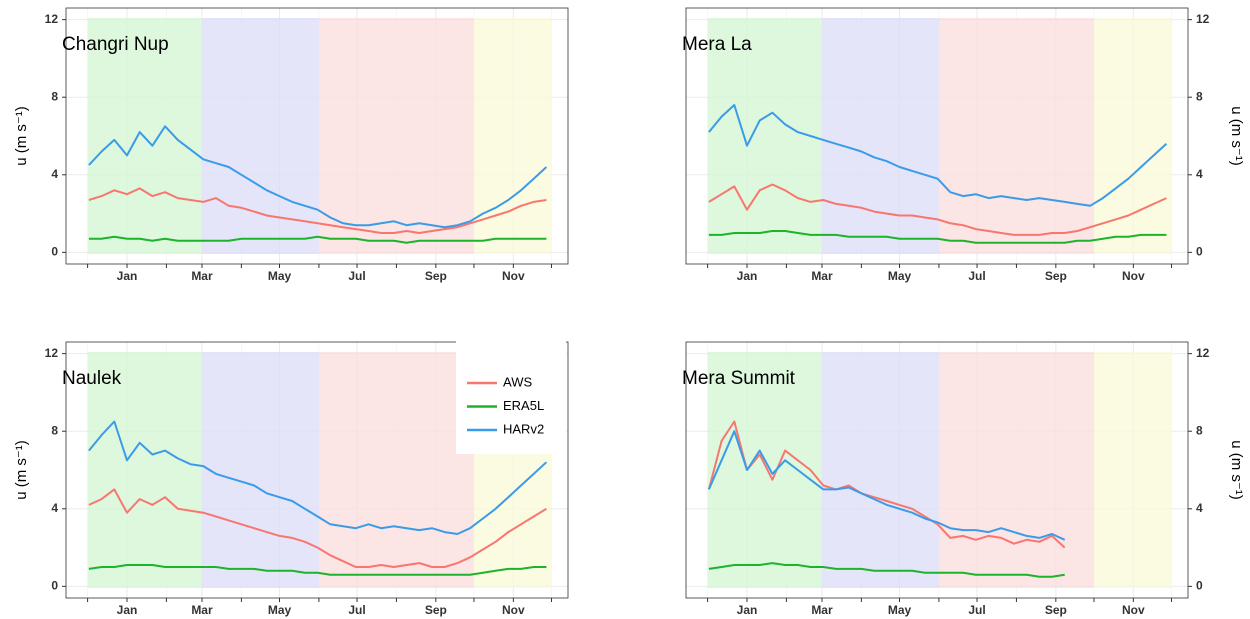 This screenshot has height=619, width=1250. Describe the element at coordinates (511, 397) in the screenshot. I see `legend-box` at that location.